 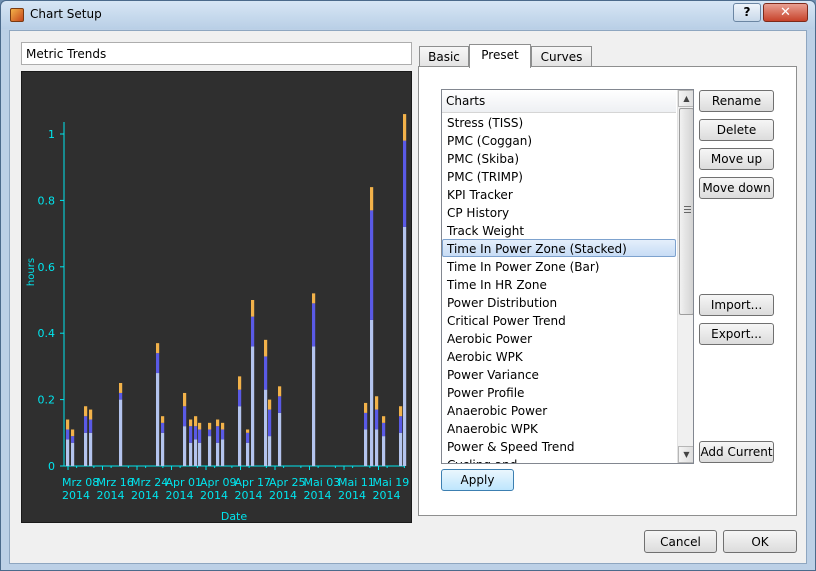 I want to click on ok-button: OK, so click(x=760, y=541).